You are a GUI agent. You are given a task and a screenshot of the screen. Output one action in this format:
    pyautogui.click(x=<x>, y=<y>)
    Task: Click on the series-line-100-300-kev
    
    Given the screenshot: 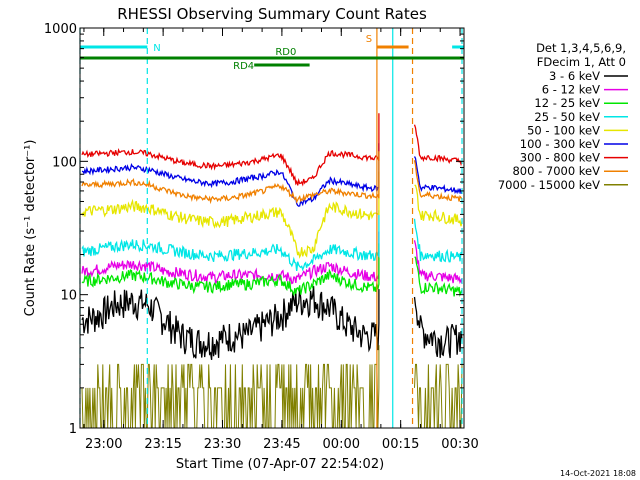 What is the action you would take?
    pyautogui.click(x=272, y=175)
    